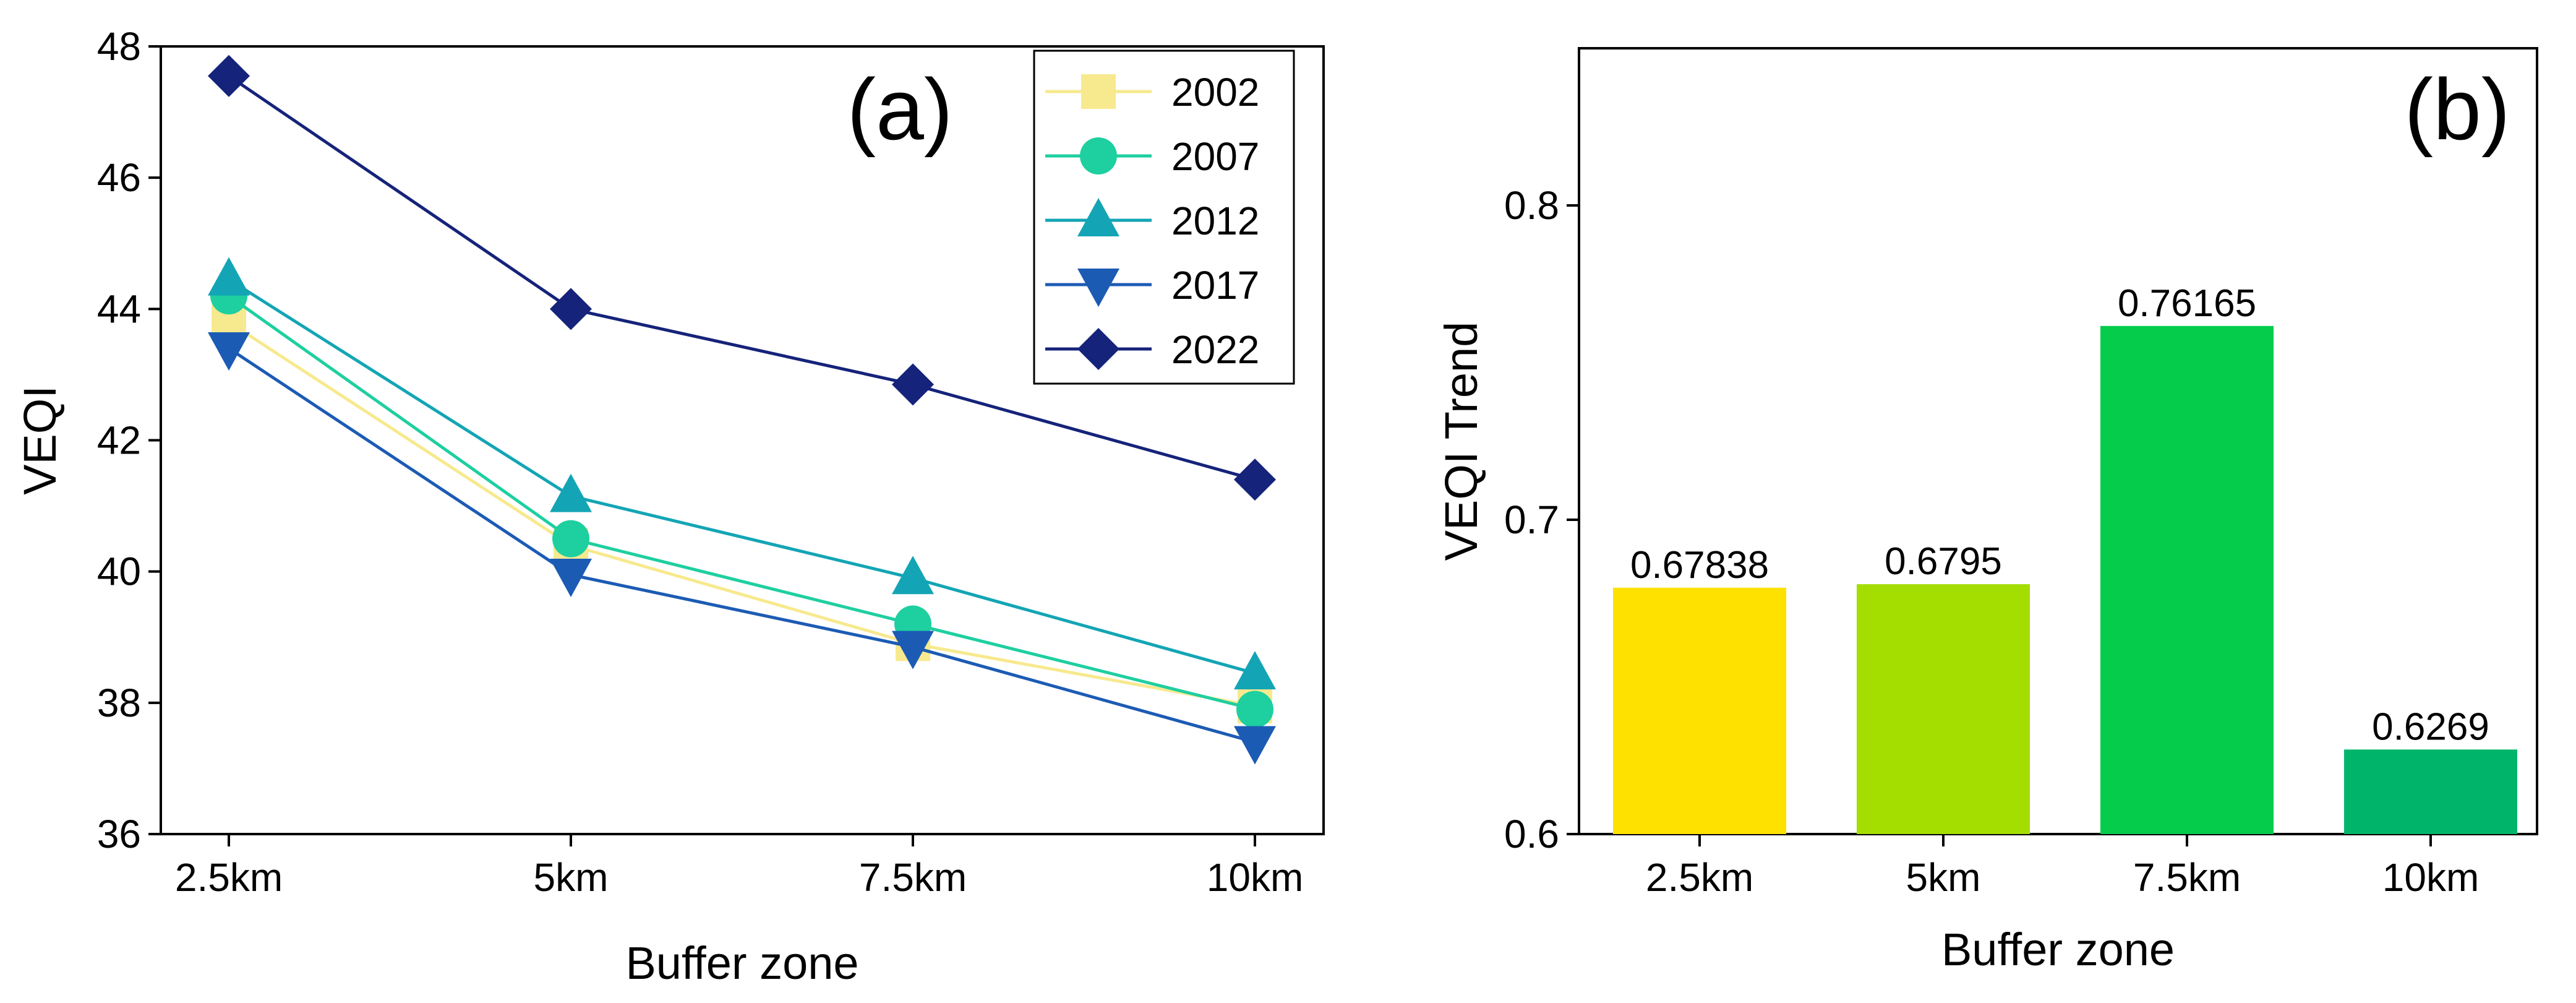 The width and height of the screenshot is (2576, 1003). Describe the element at coordinates (1215, 221) in the screenshot. I see `legend-label-2012: 2012` at that location.